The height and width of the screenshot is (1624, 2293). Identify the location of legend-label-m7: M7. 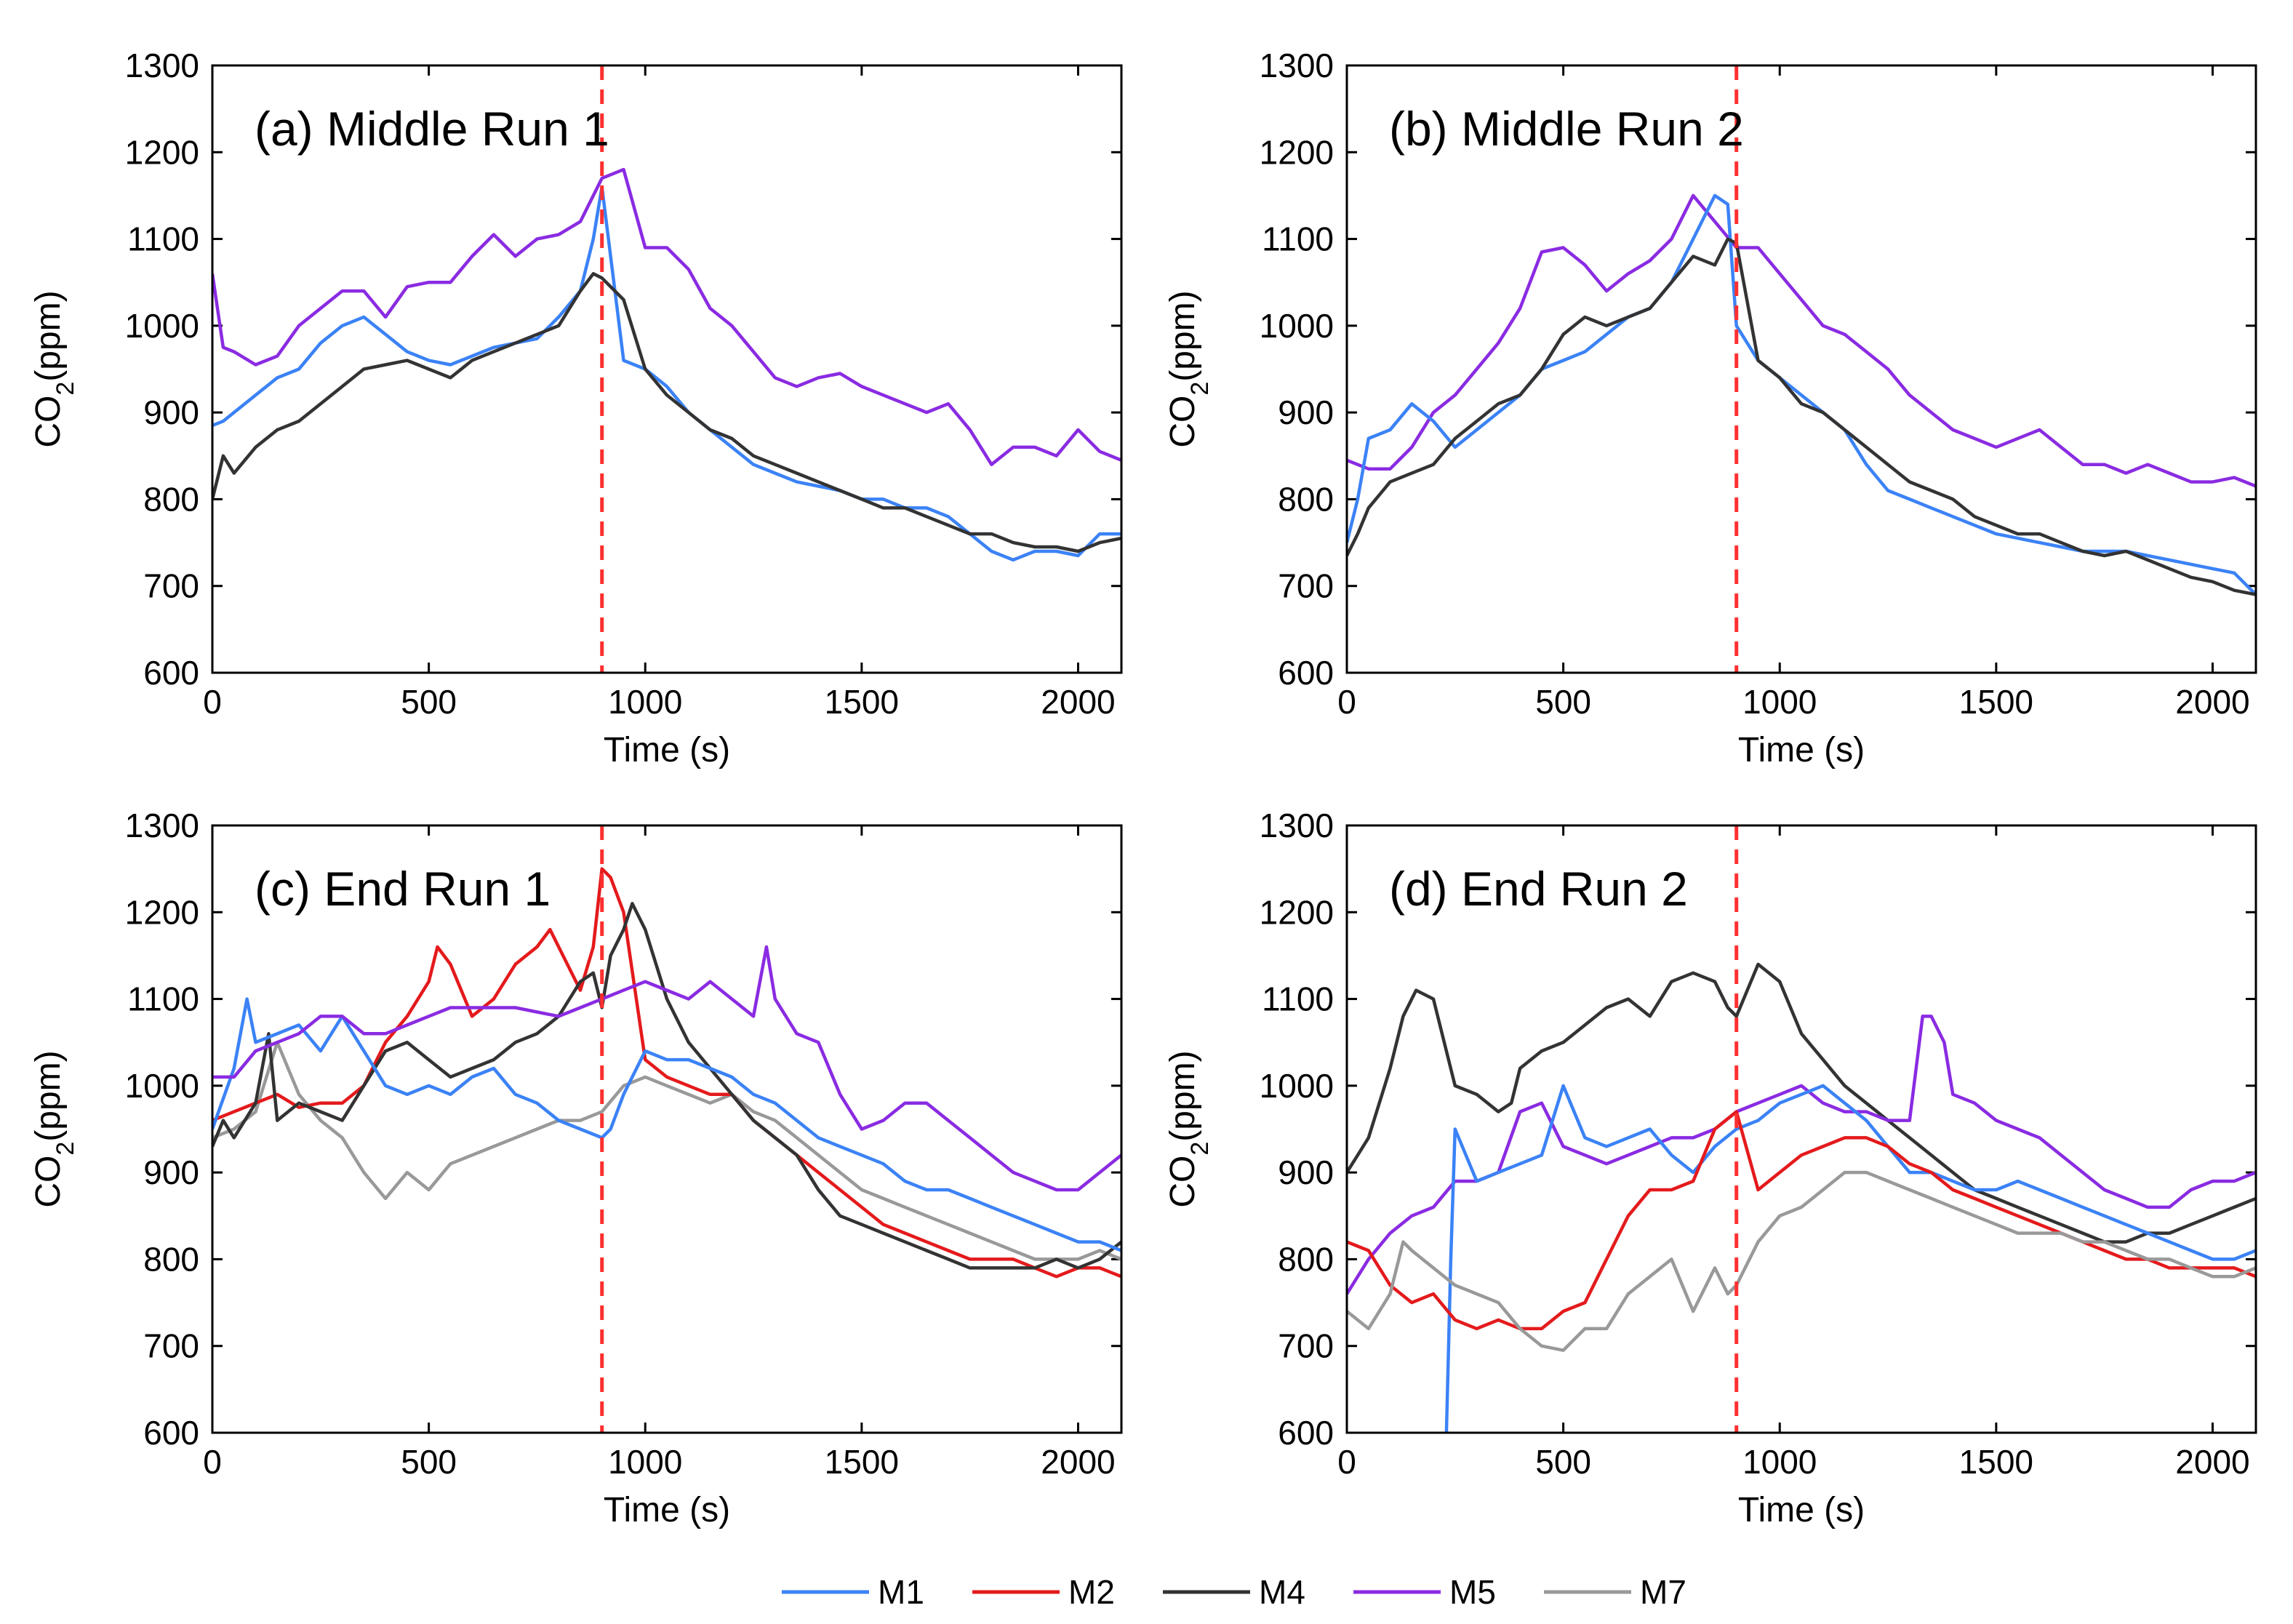
(1663, 1592).